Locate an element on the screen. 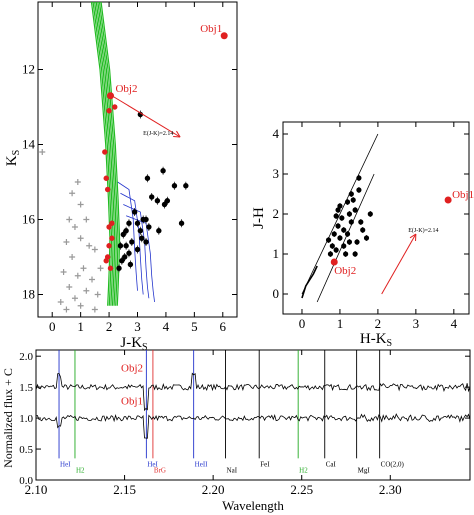 Image resolution: width=474 pixels, height=515 pixels. spectra-line-label: NaI is located at coordinates (232, 471).